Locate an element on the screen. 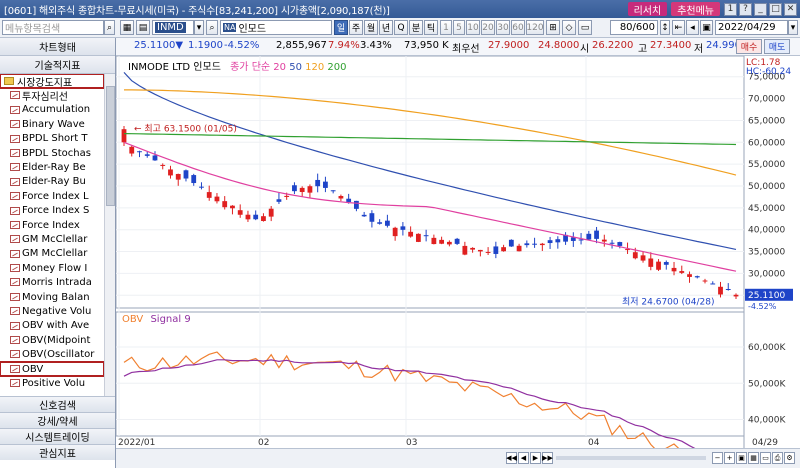 This screenshot has width=800, height=468. obv-axis-label: 60,000K is located at coordinates (767, 348).